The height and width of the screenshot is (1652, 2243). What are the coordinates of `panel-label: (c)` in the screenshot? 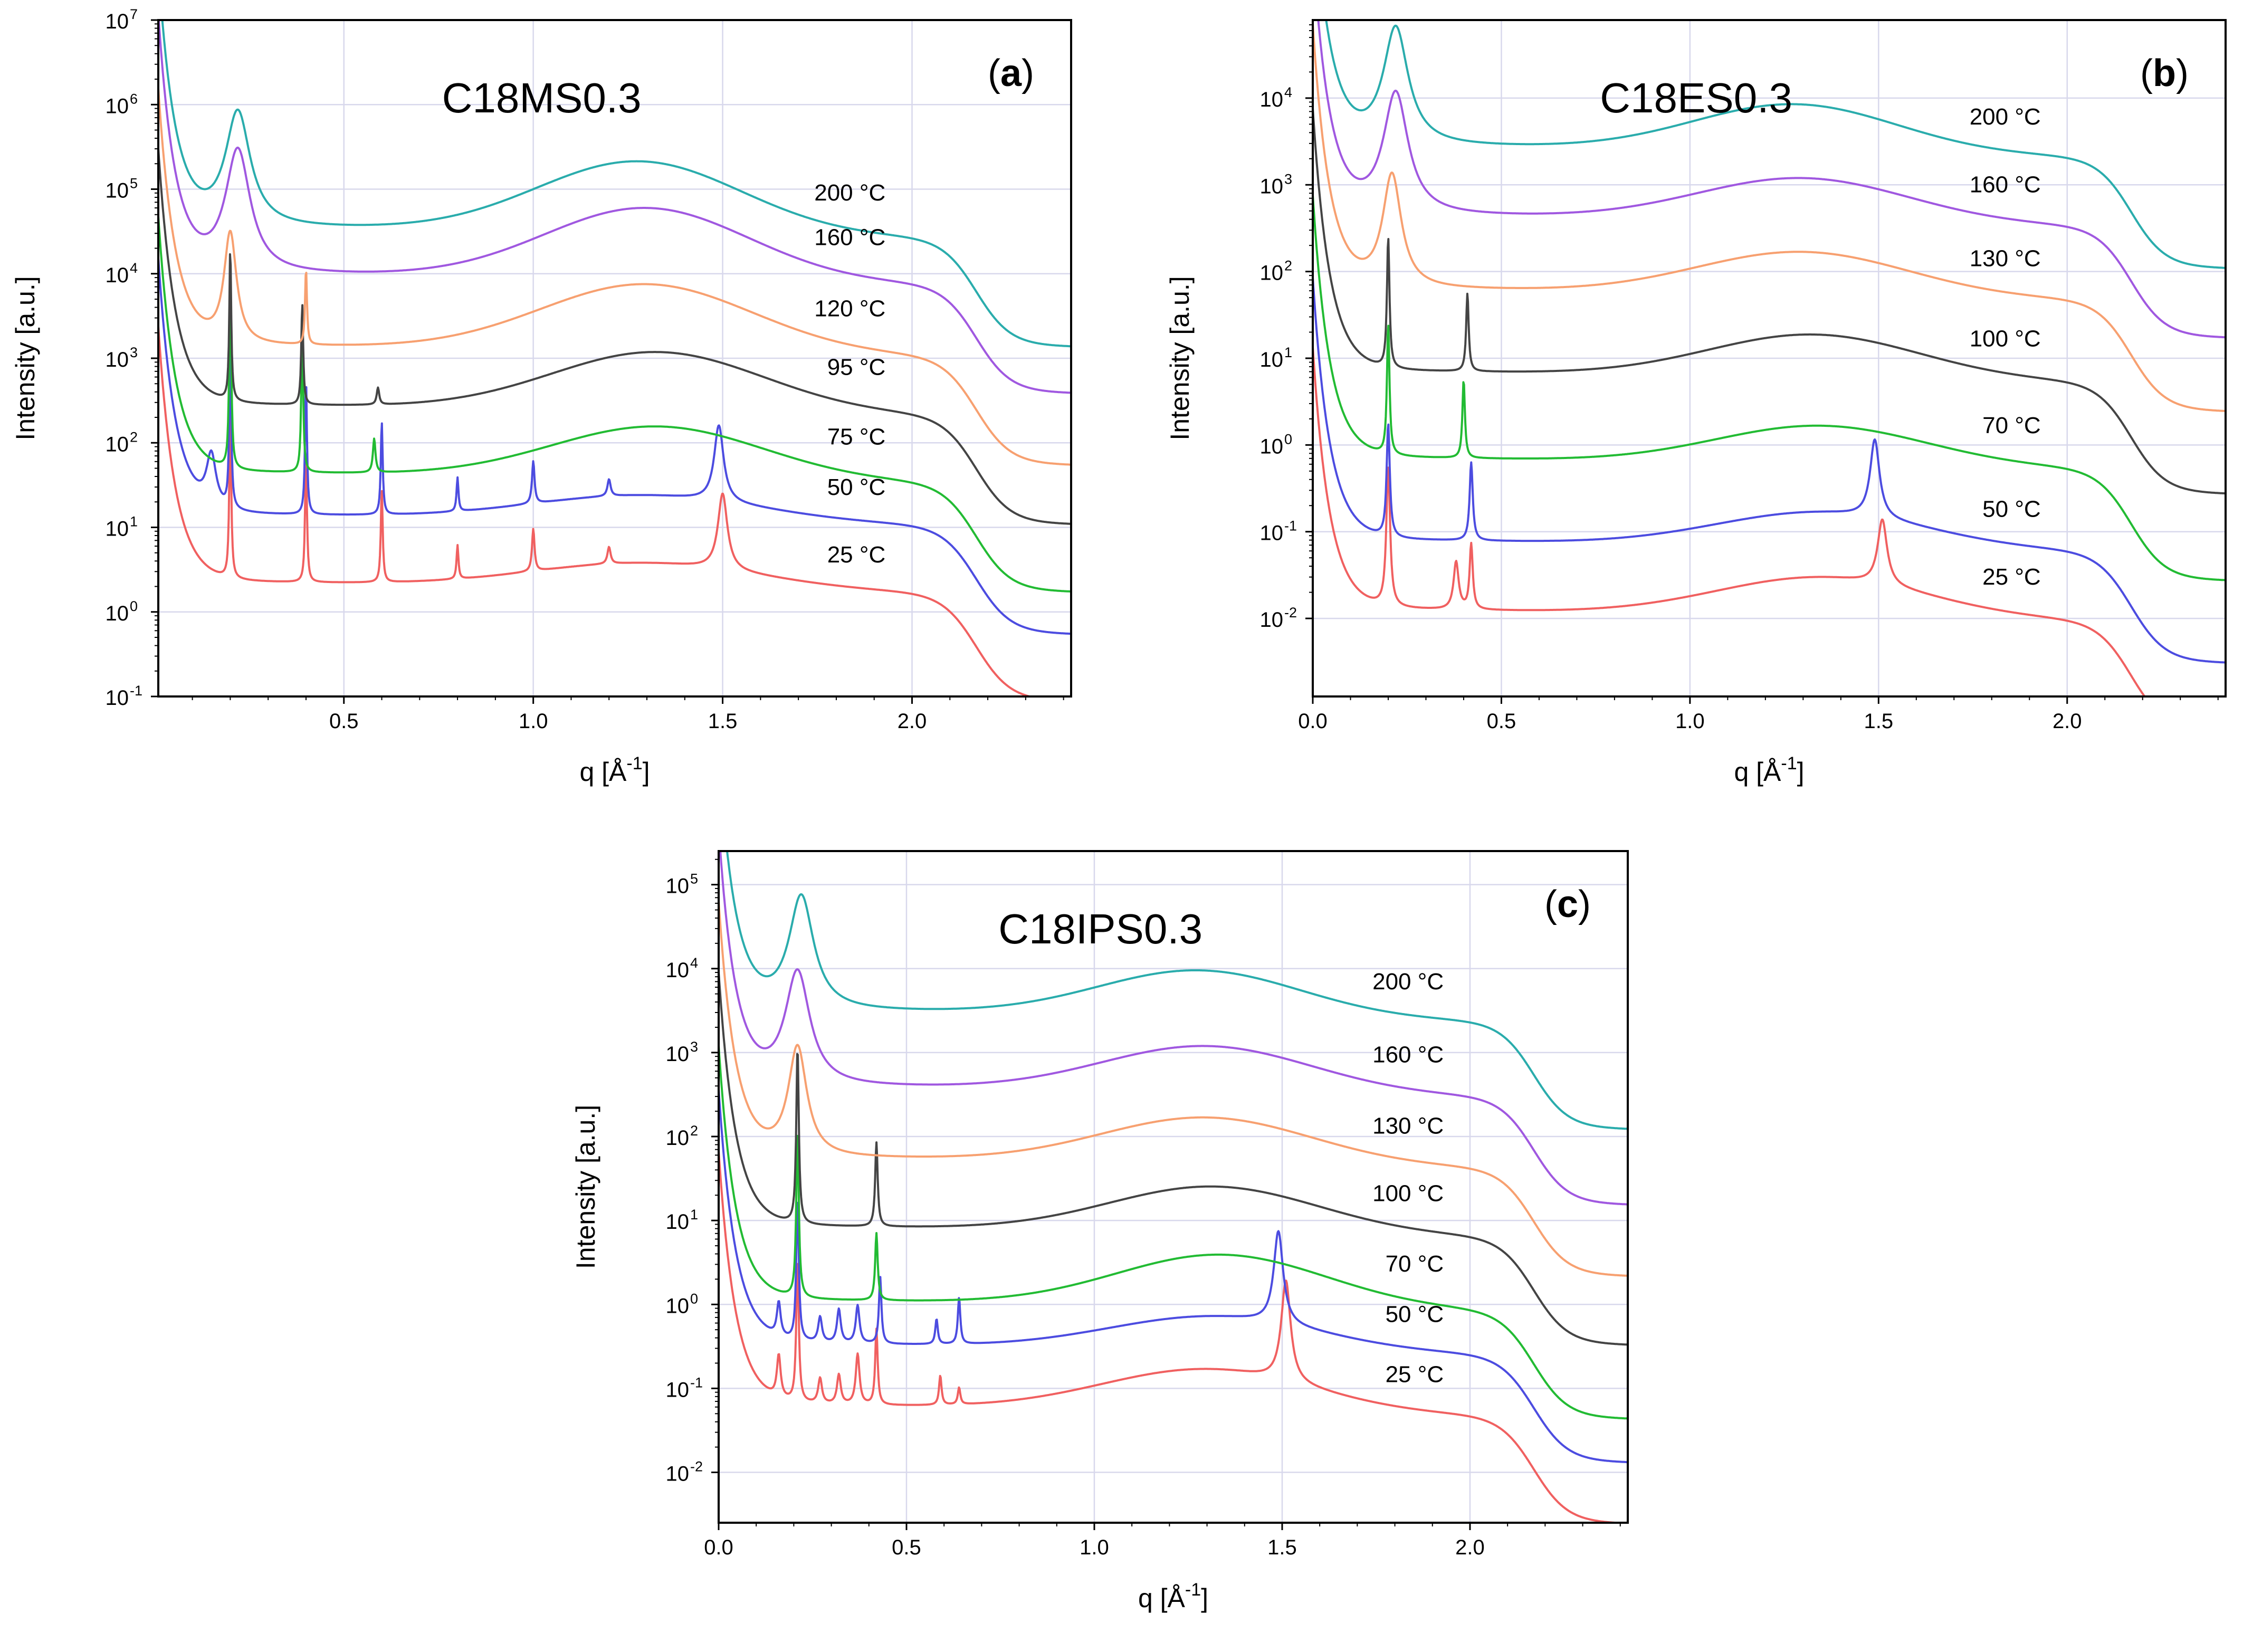 It's located at (1567, 904).